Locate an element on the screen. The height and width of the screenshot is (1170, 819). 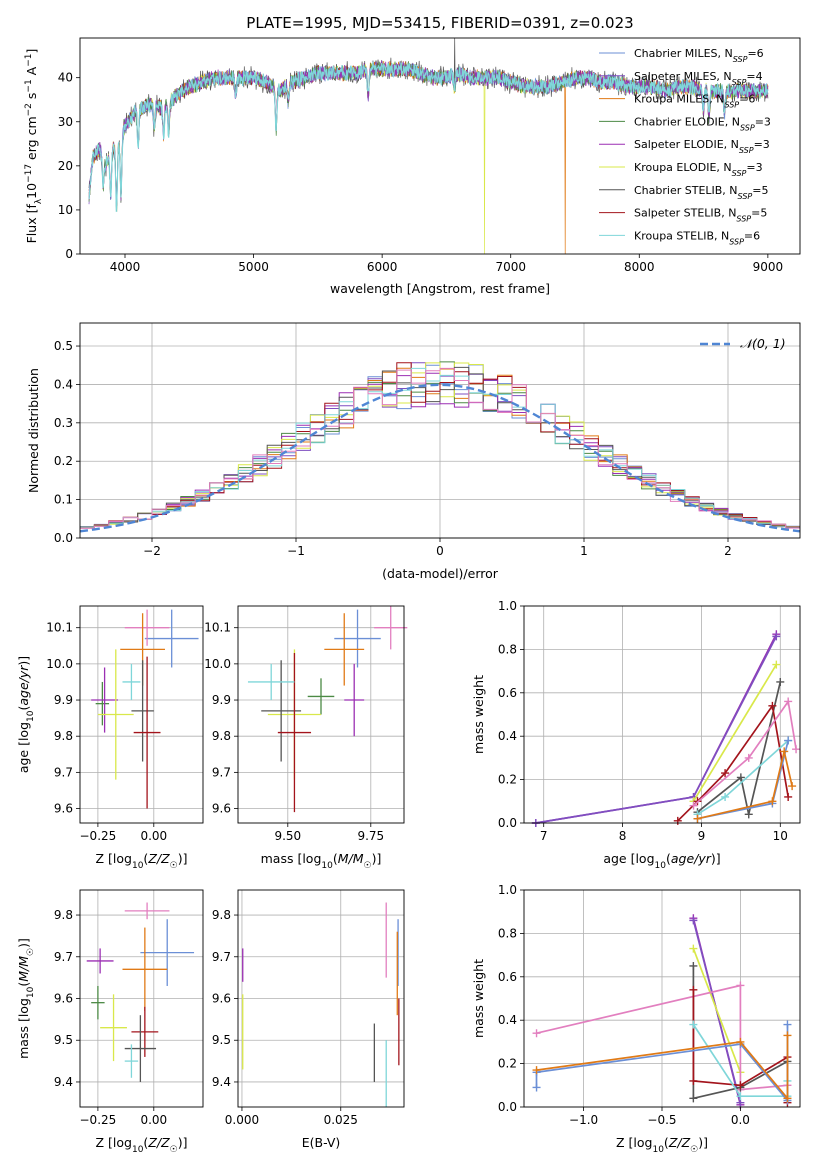
y-tick-label: 0.0 is located at coordinates (63, 538).